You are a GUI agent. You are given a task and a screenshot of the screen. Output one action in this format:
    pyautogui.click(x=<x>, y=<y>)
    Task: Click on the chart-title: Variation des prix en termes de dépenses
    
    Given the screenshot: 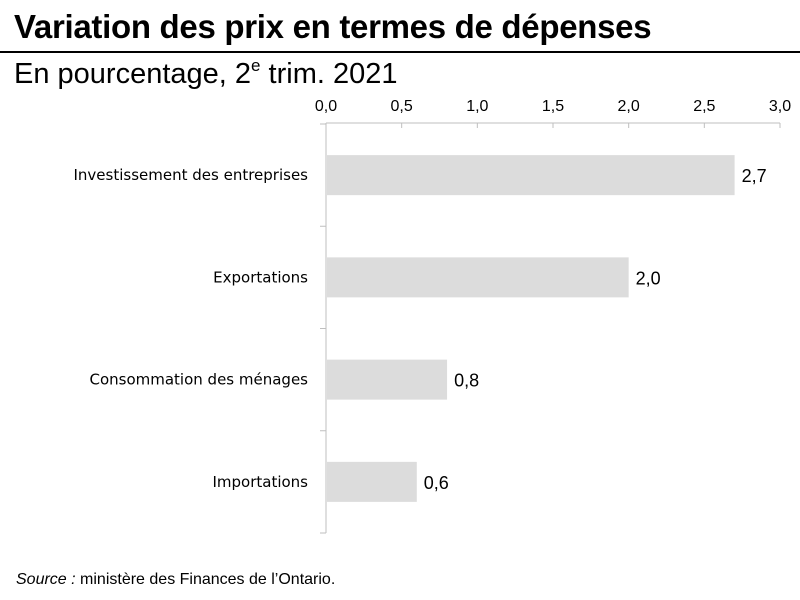 What is the action you would take?
    pyautogui.click(x=333, y=26)
    